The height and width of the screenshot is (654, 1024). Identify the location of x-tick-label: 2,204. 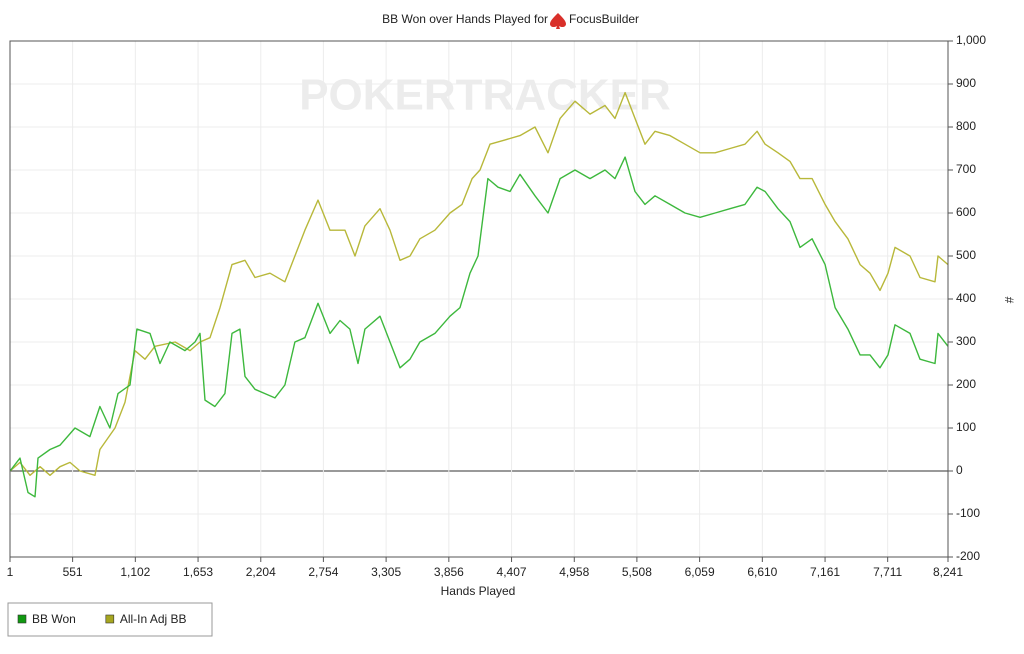
(261, 572).